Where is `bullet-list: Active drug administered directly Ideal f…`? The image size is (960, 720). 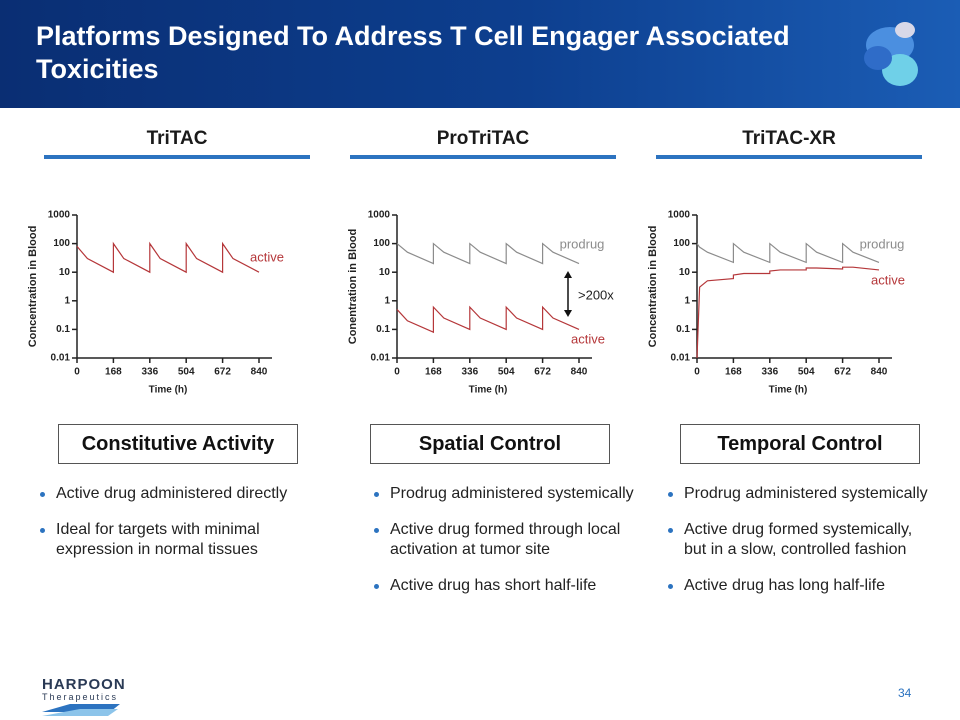
bullet-list: Active drug administered directly Ideal f… is located at coordinates (173, 530).